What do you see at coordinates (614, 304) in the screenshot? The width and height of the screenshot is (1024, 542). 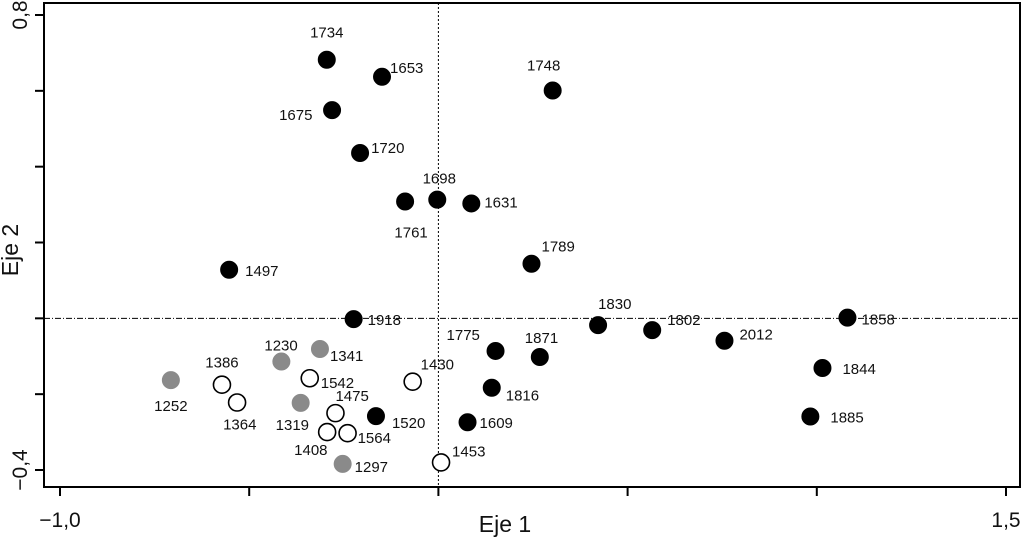 I see `data-label-1830: 1830` at bounding box center [614, 304].